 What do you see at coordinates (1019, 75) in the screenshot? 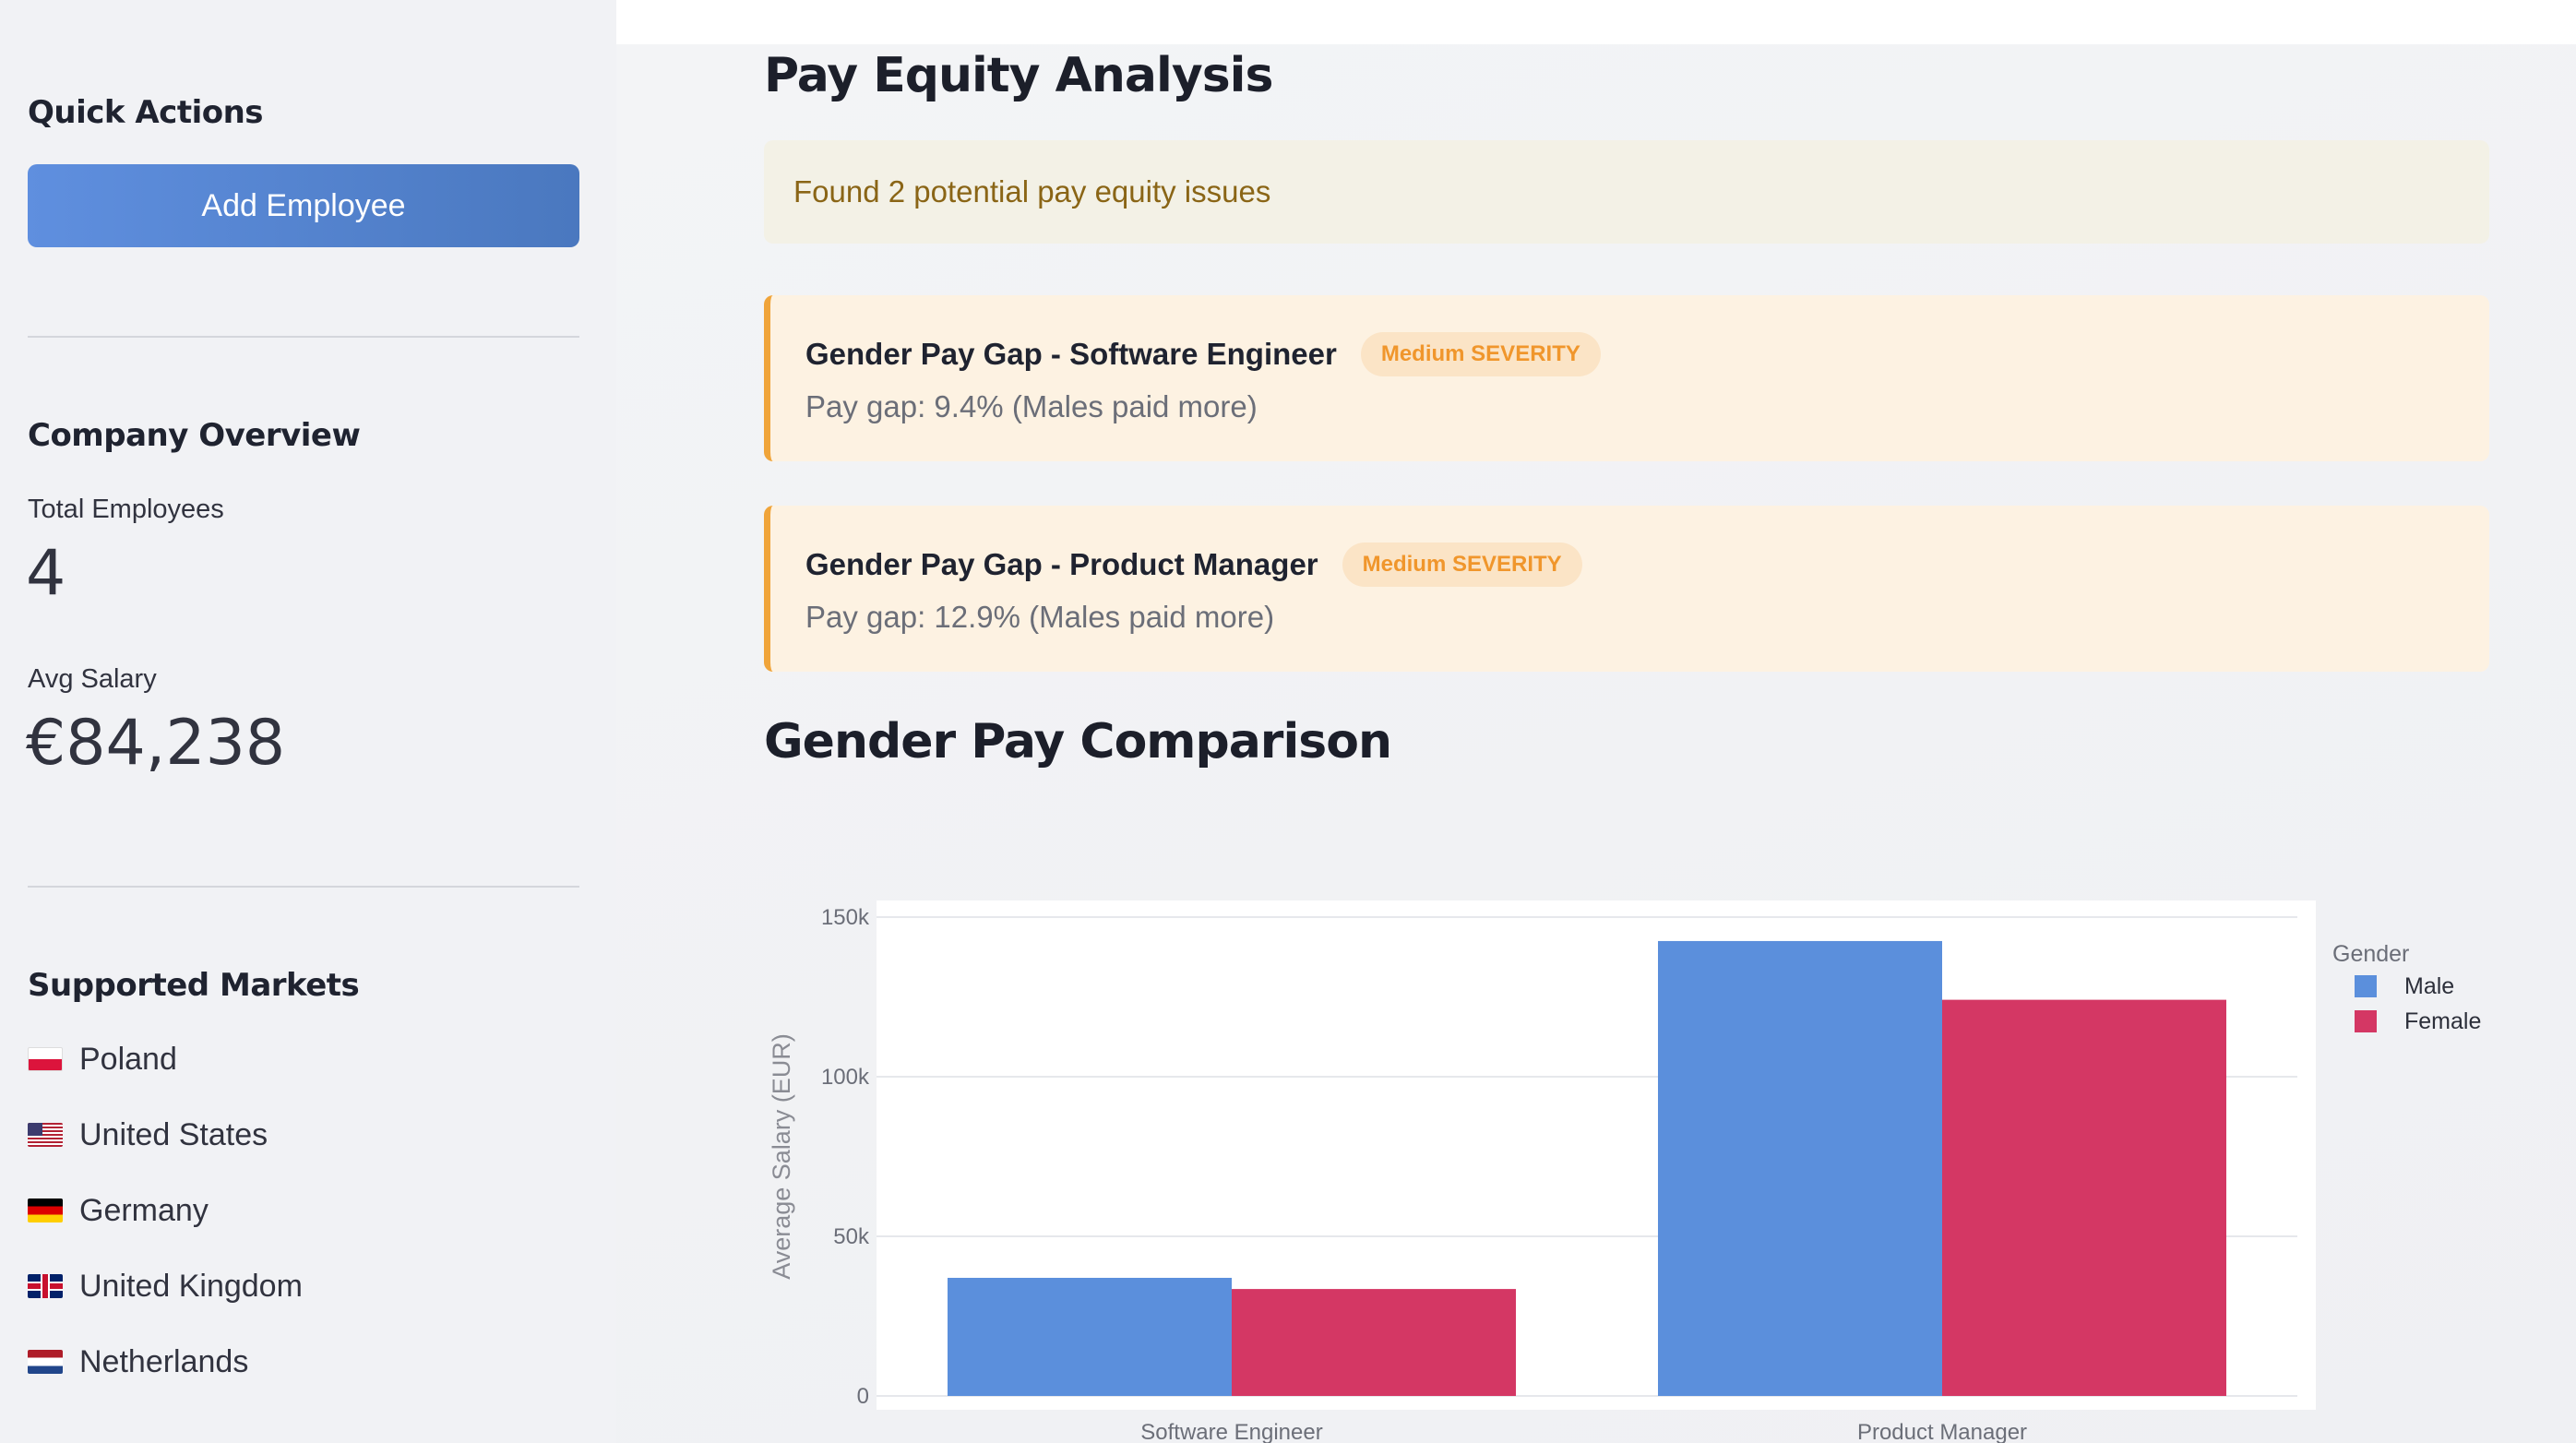
I see `pay-equity-heading: Pay Equity Analysis` at bounding box center [1019, 75].